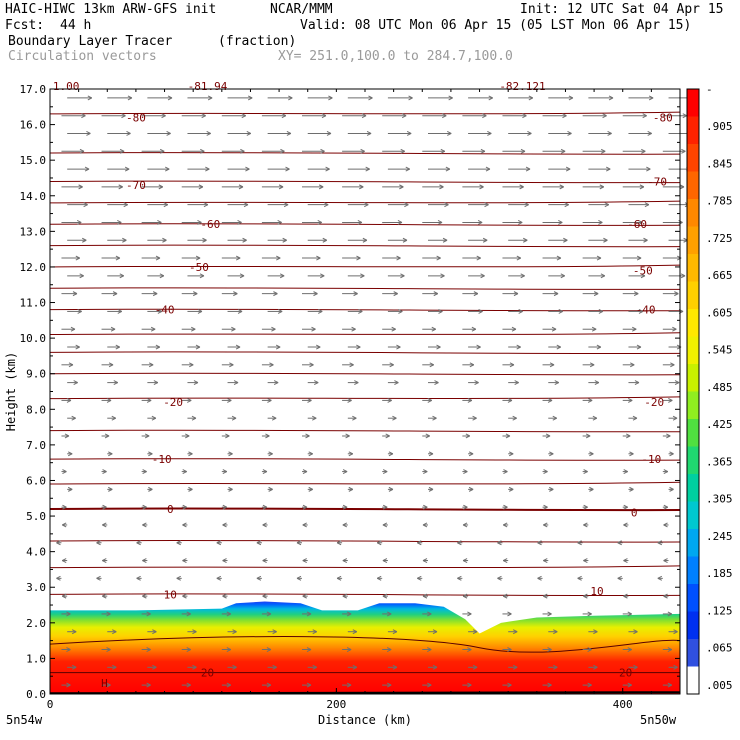  What do you see at coordinates (257, 41) in the screenshot?
I see `field-units: (fraction)` at bounding box center [257, 41].